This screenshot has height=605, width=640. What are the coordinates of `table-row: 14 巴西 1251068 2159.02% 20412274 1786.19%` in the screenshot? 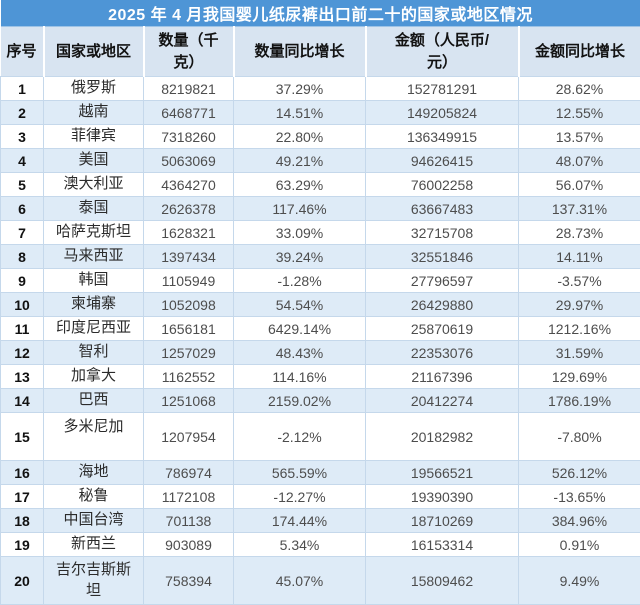 It's located at (320, 400).